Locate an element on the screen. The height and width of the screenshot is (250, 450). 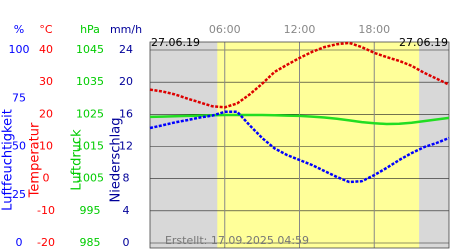
axis-title: Temperatur is located at coordinates (35, 160).